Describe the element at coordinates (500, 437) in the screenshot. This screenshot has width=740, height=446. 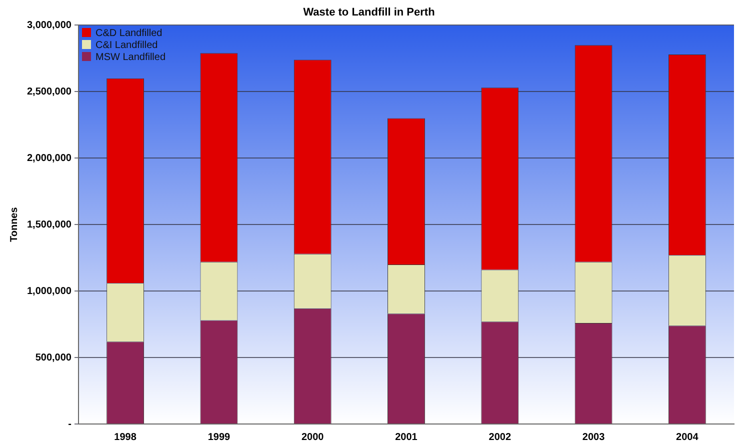
I see `x-tick-label: 2002` at that location.